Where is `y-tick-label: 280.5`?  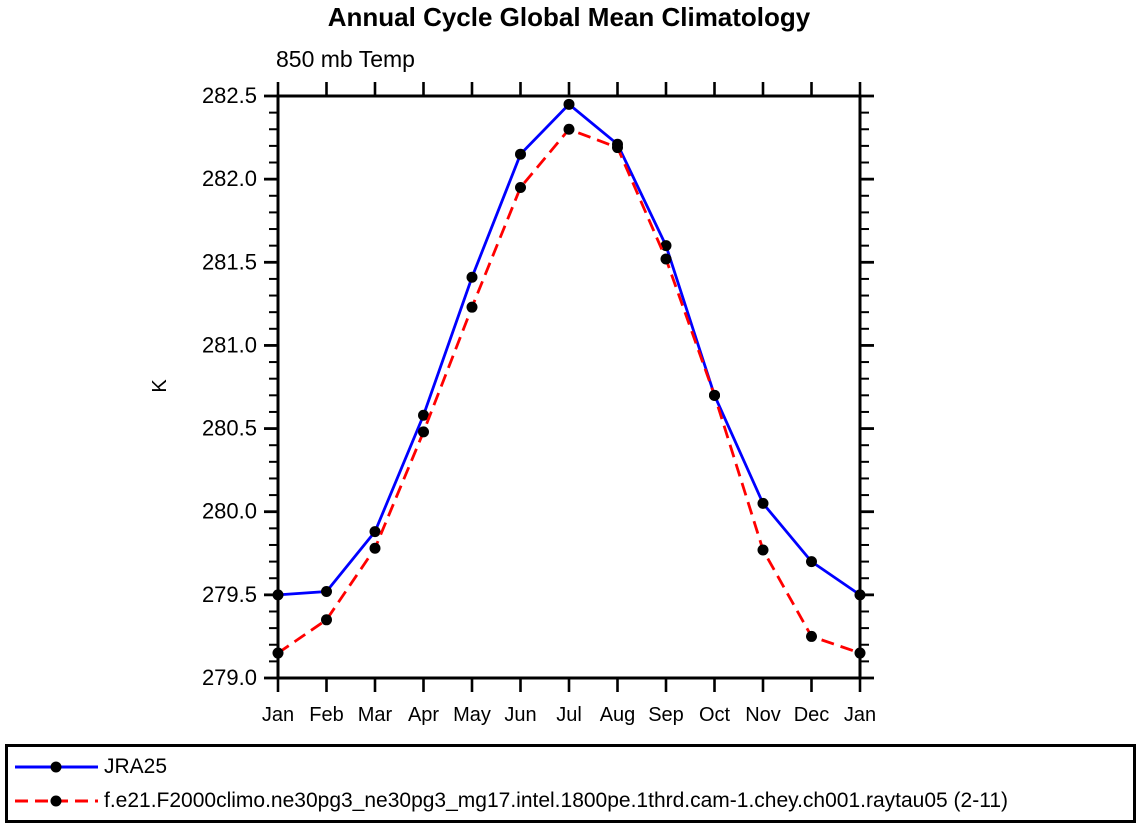
y-tick-label: 280.5 is located at coordinates (229, 428).